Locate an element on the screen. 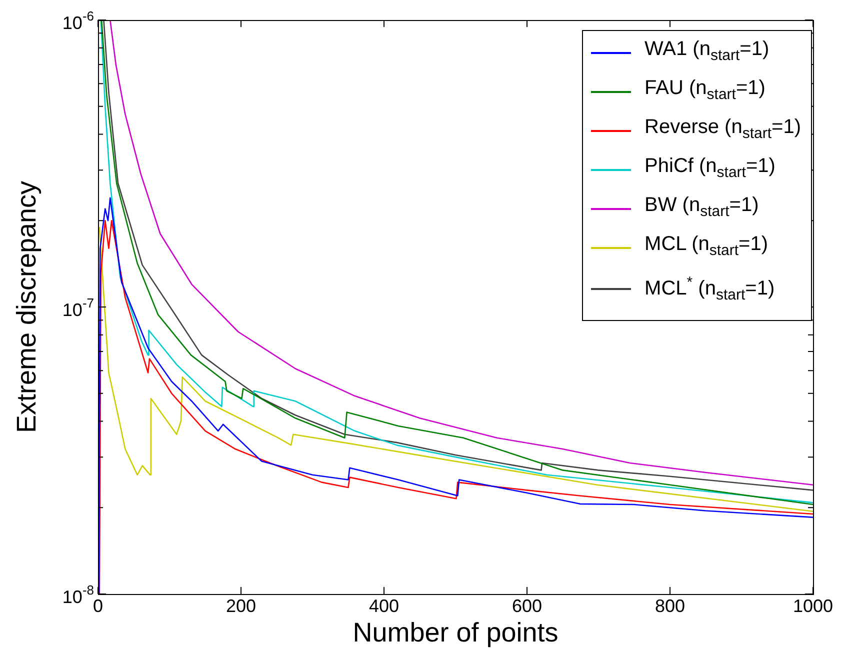 The image size is (844, 651). x-tick-label: 400 is located at coordinates (384, 606).